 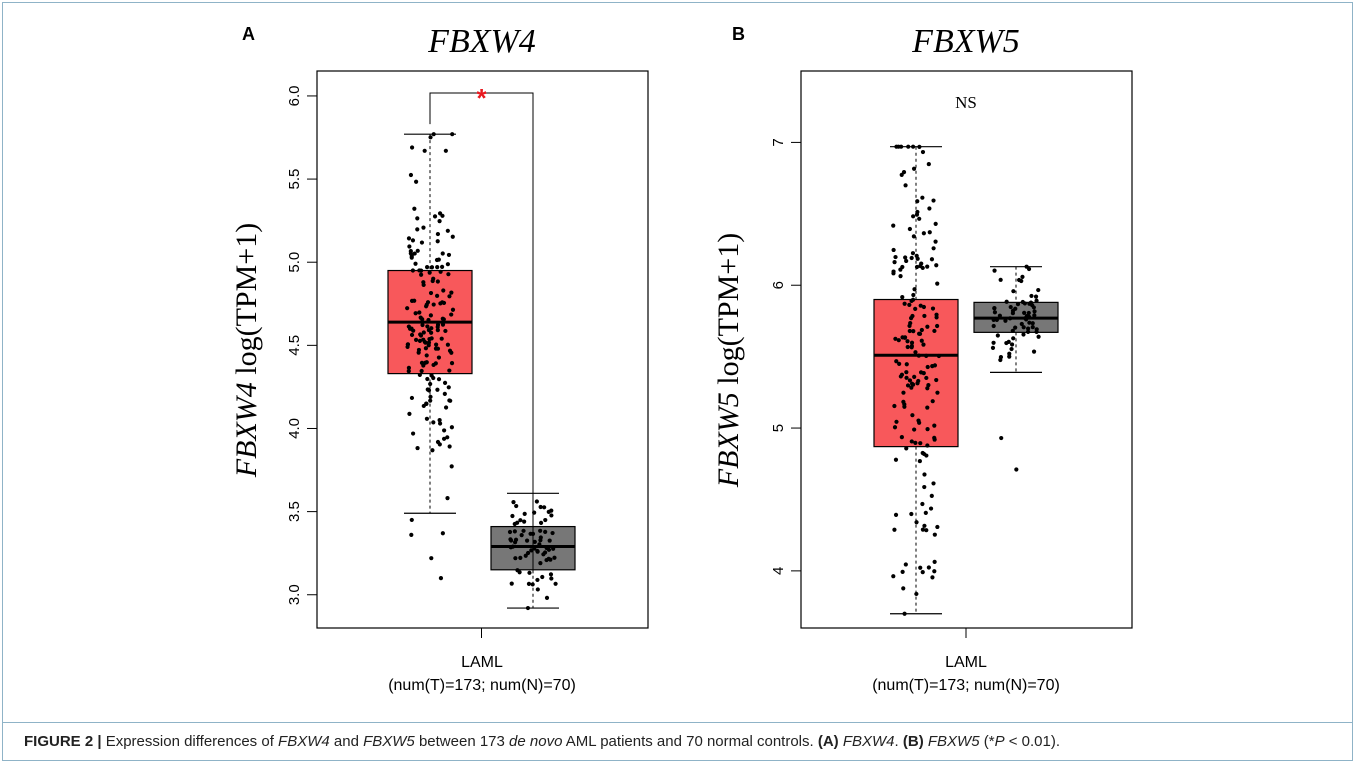 I want to click on outlier-point, so click(x=1001, y=438).